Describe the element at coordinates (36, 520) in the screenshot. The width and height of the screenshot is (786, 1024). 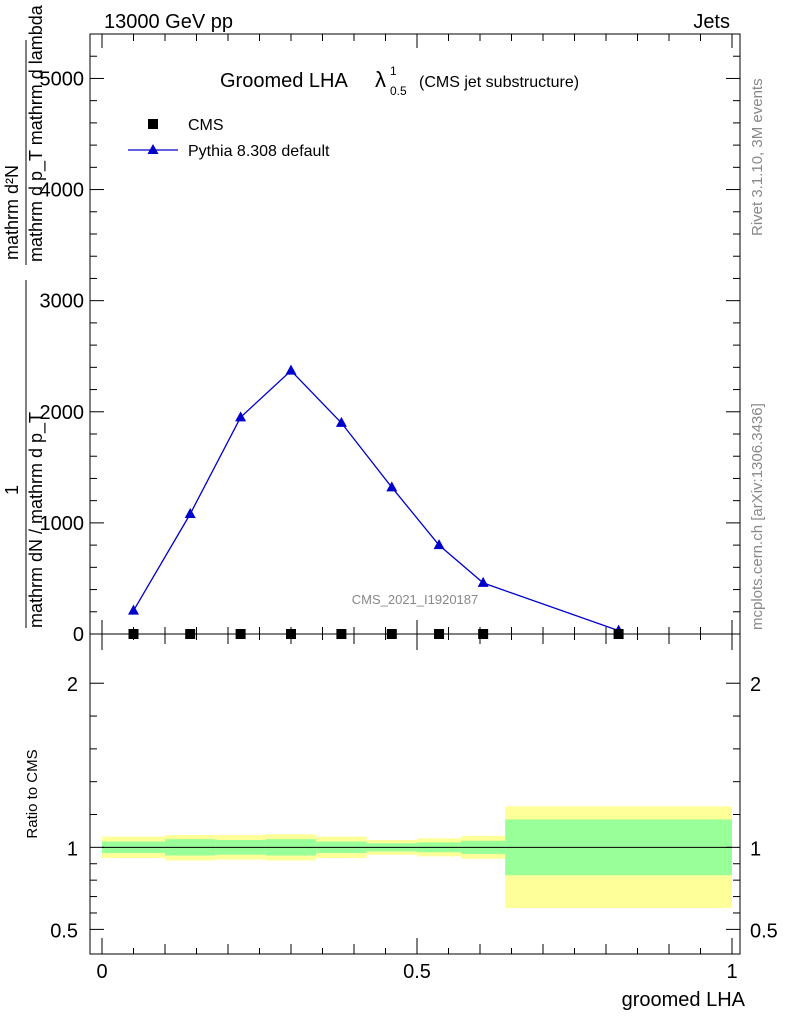
I see `ylabel-den2: mathrm dN / mathrm d p_T` at that location.